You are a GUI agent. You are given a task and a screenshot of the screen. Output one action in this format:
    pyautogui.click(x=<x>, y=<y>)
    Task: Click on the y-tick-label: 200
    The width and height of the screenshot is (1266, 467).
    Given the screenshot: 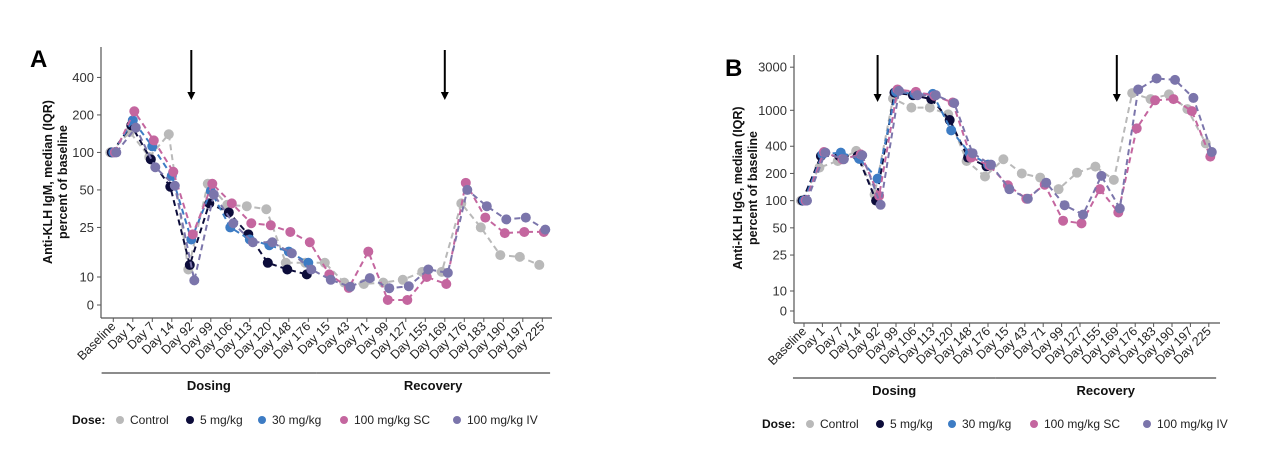 What is the action you would take?
    pyautogui.click(x=83, y=114)
    